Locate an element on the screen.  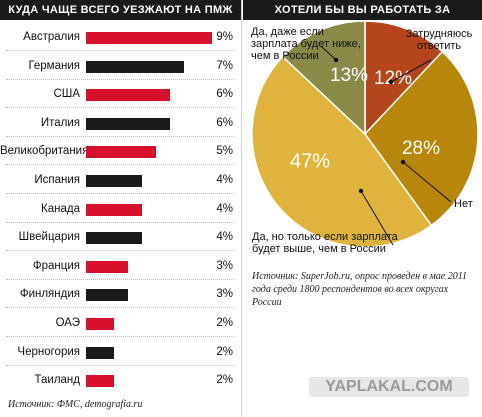
pie-annotation-28: Нет is located at coordinates (463, 204).